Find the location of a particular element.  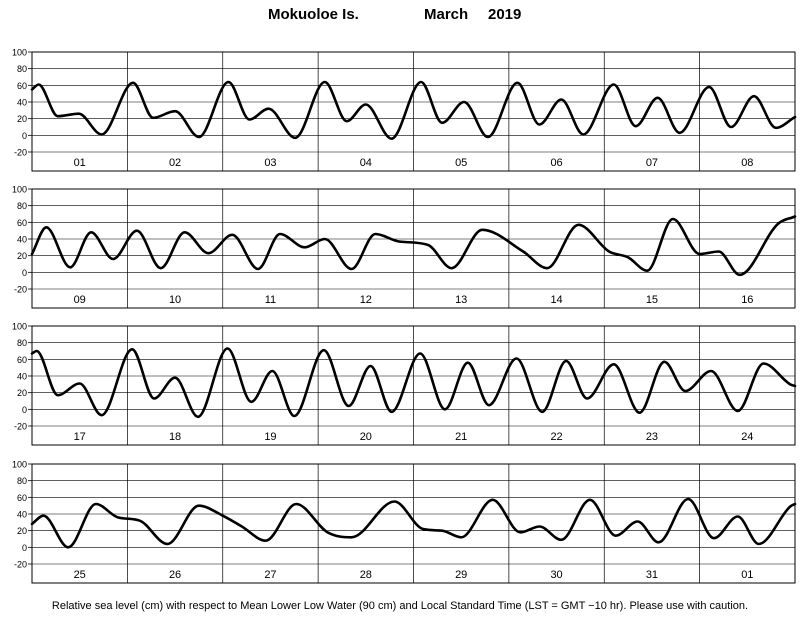

day-label: 17 is located at coordinates (80, 437).